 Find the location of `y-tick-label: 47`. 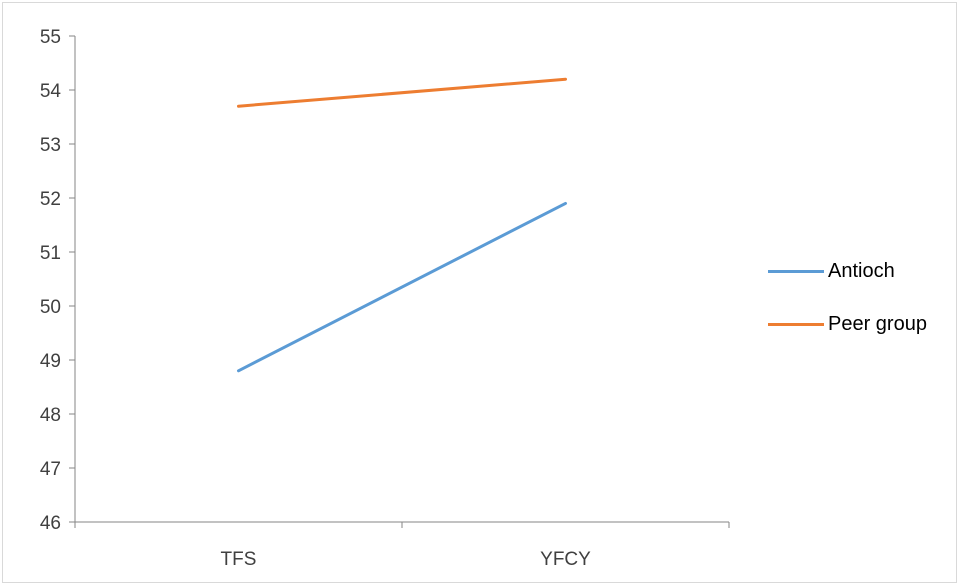

y-tick-label: 47 is located at coordinates (50, 469).